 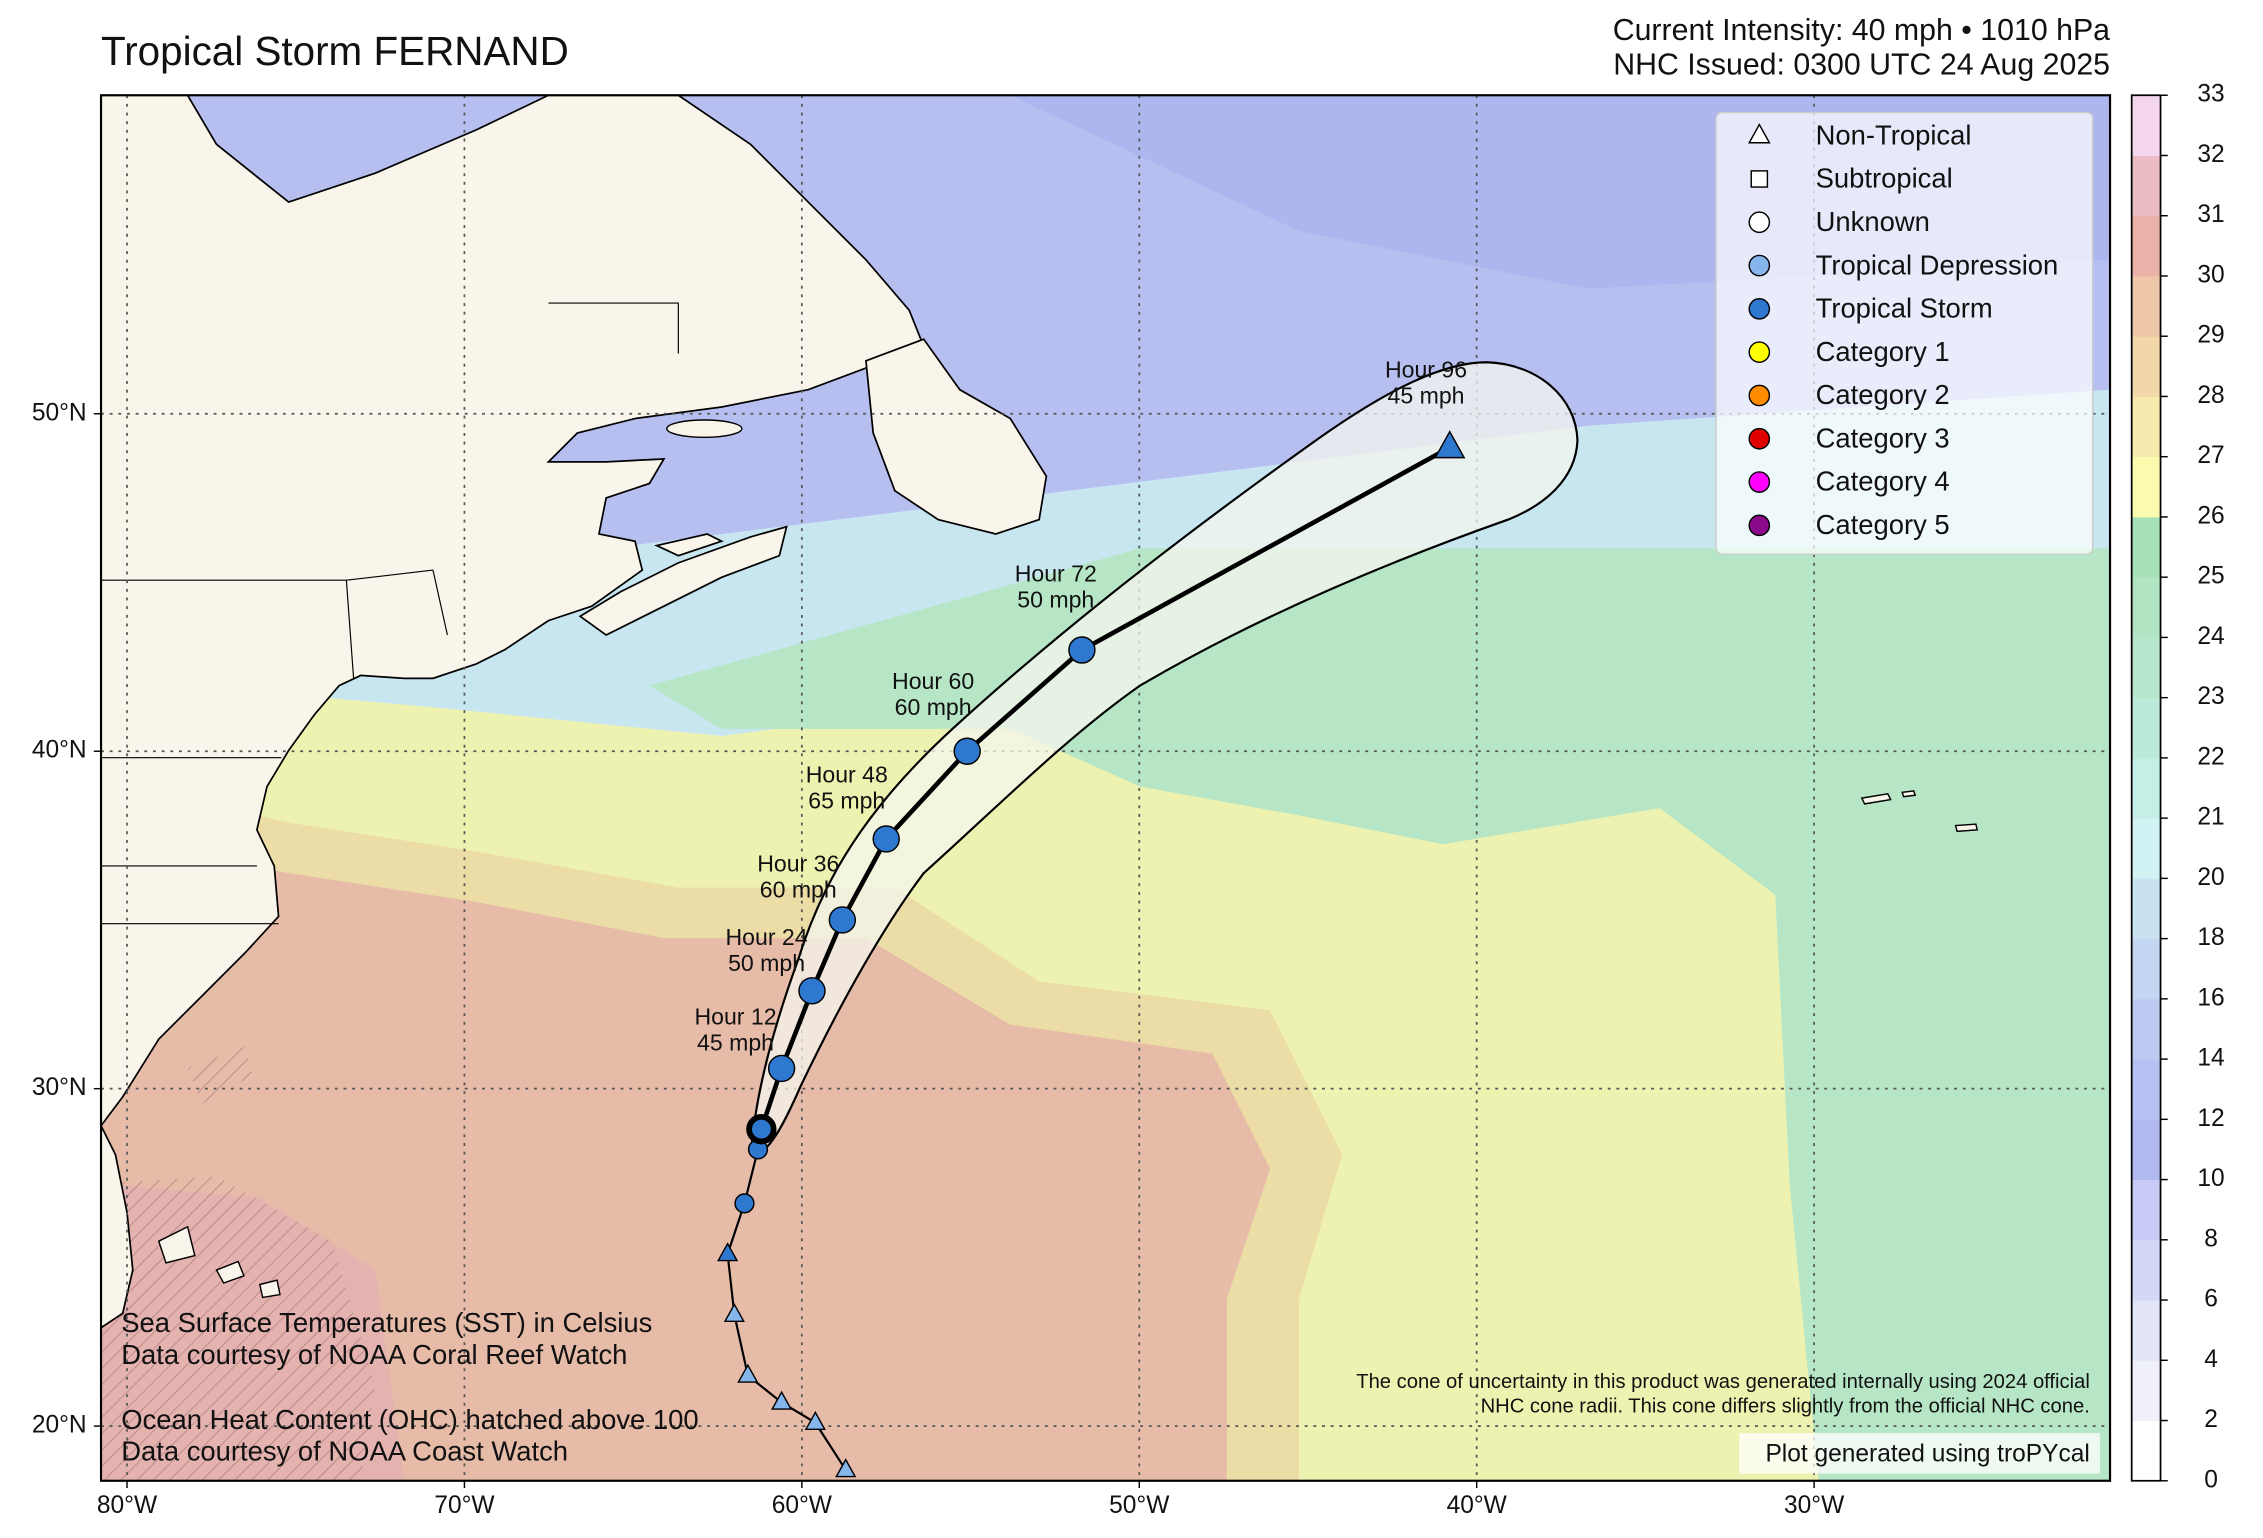 What do you see at coordinates (1927, 1453) in the screenshot?
I see `credit: Plot generated using troPYcal` at bounding box center [1927, 1453].